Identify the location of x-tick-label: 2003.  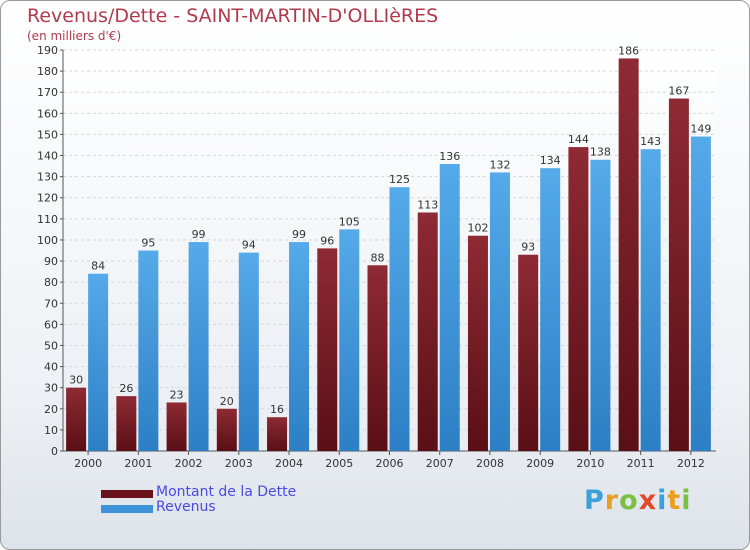
(239, 463).